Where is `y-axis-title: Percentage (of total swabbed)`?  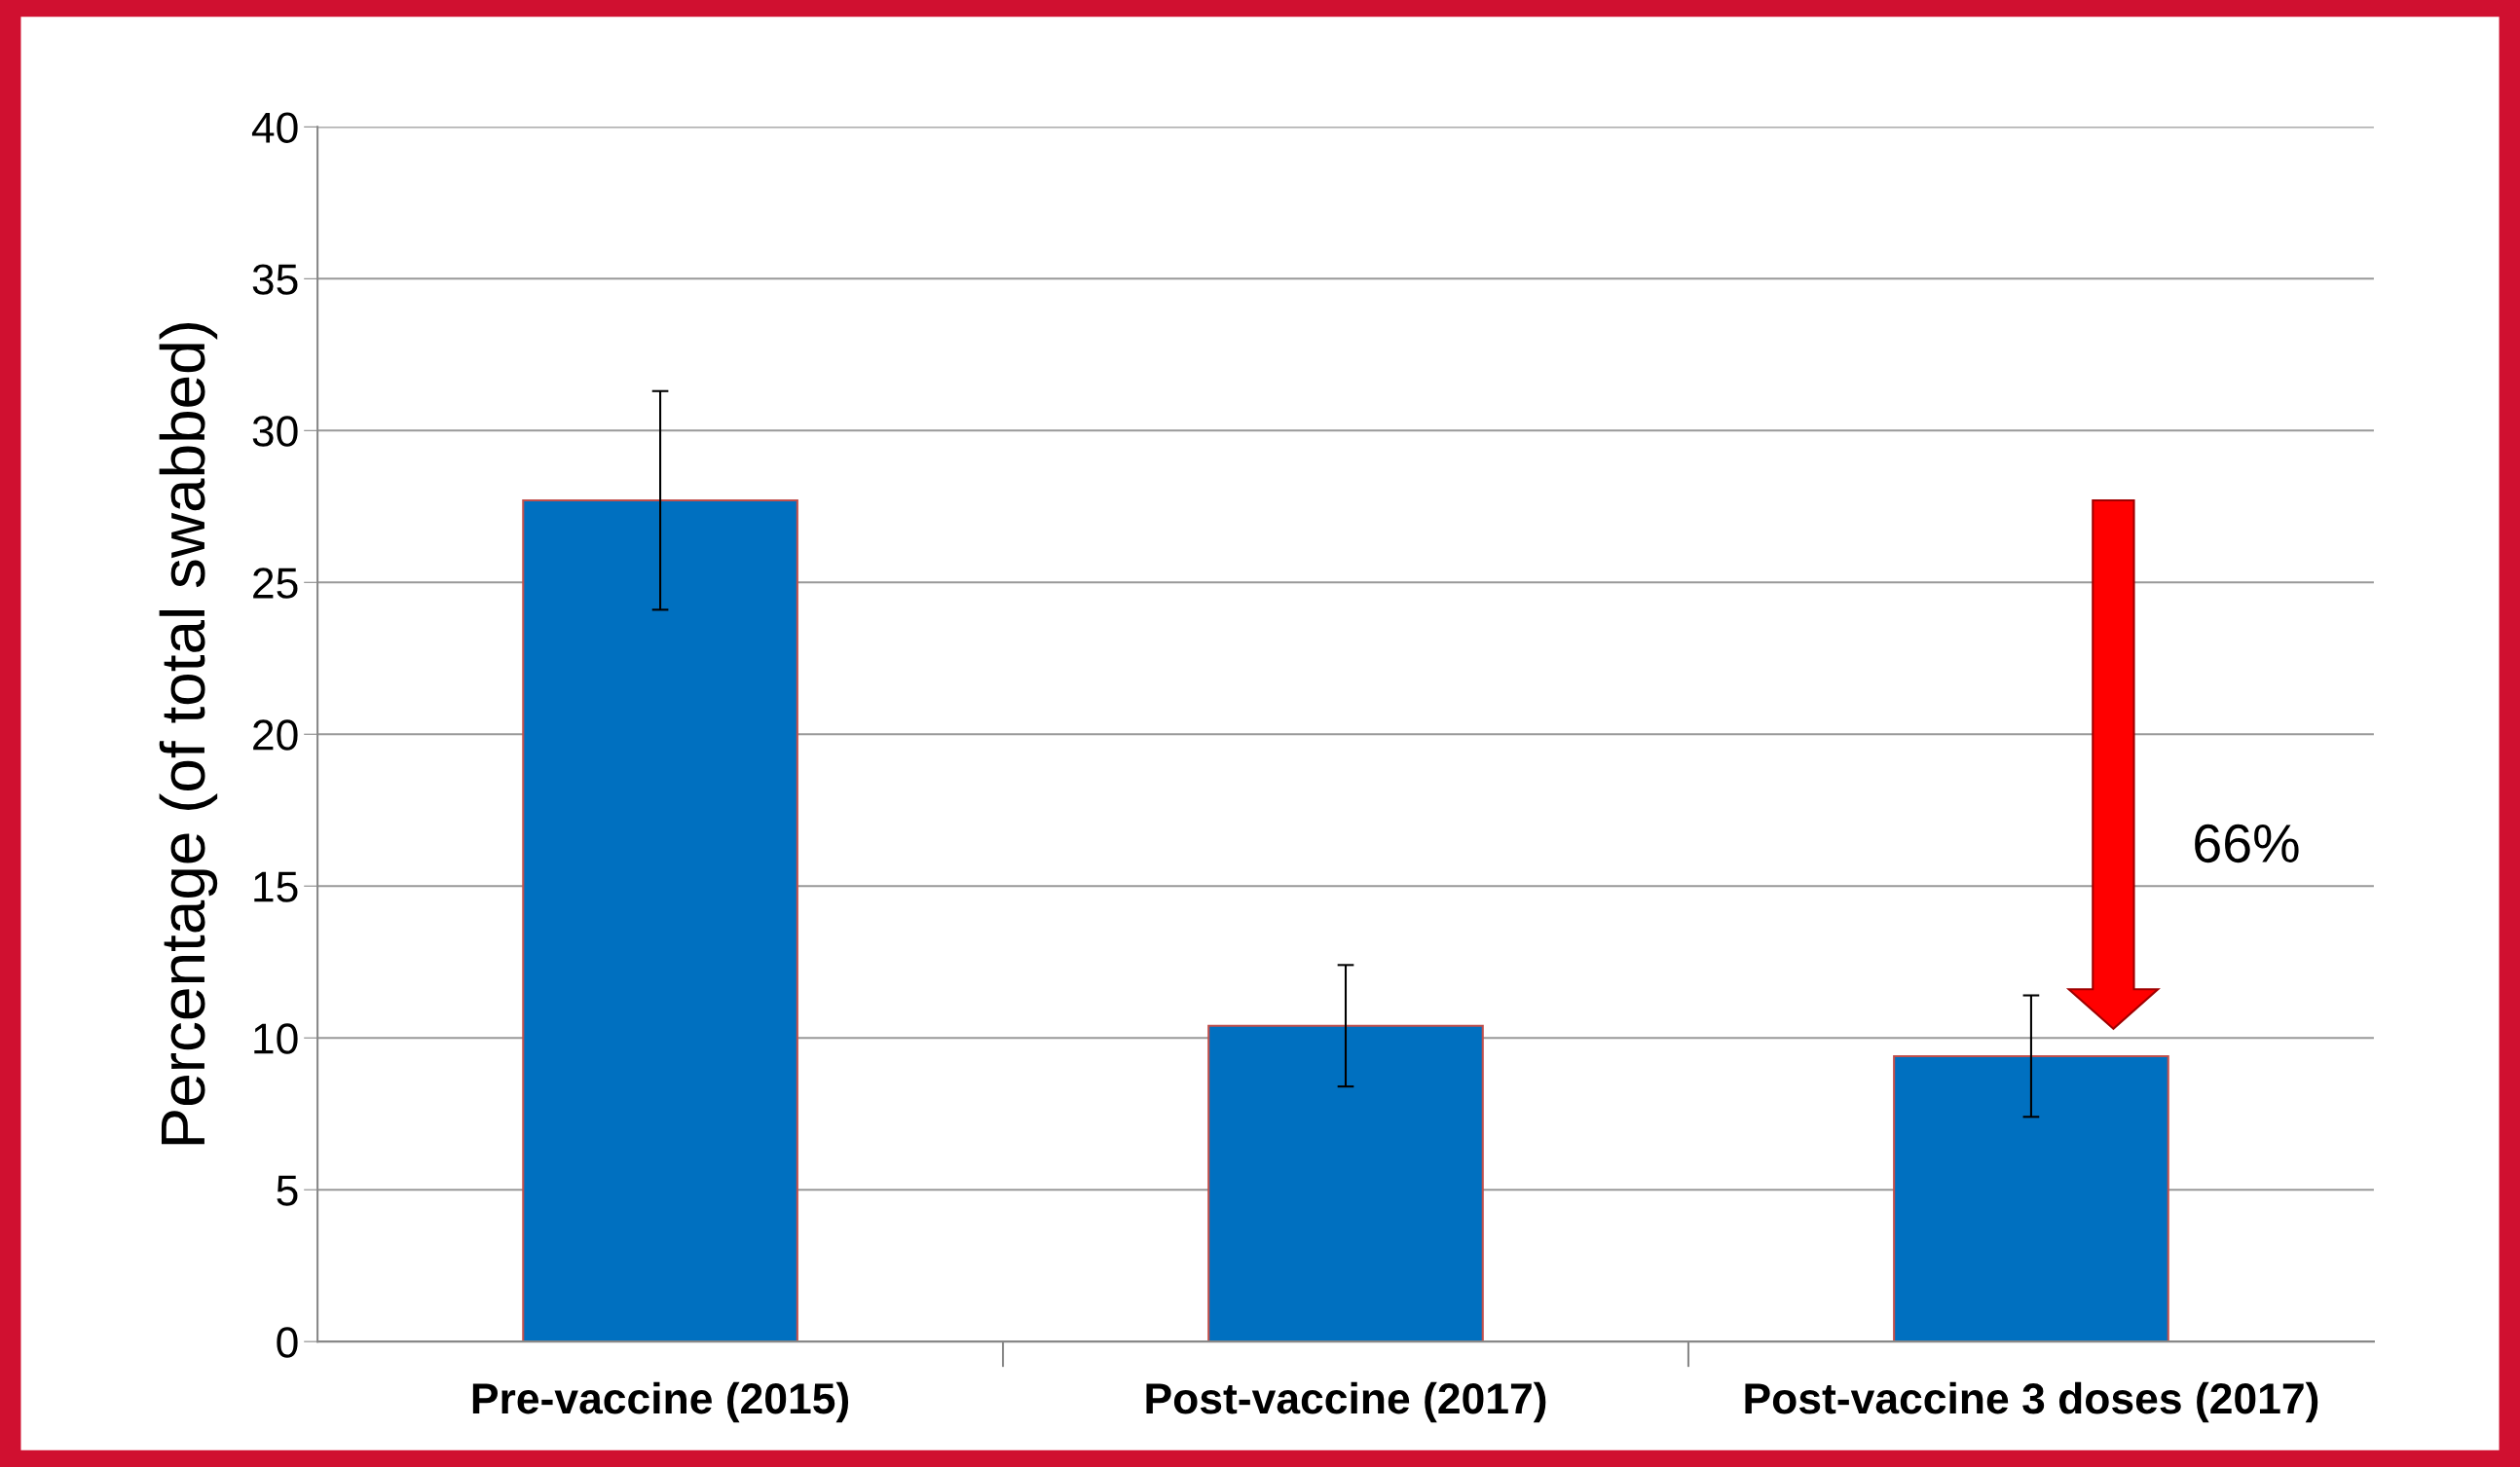 y-axis-title: Percentage (of total swabbed) is located at coordinates (188, 734).